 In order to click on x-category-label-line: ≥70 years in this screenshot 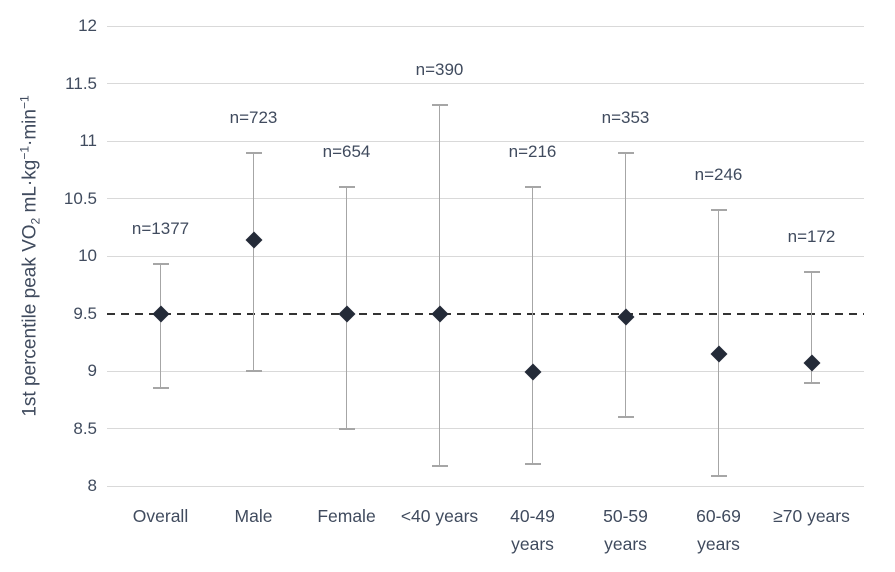, I will do `click(811, 516)`.